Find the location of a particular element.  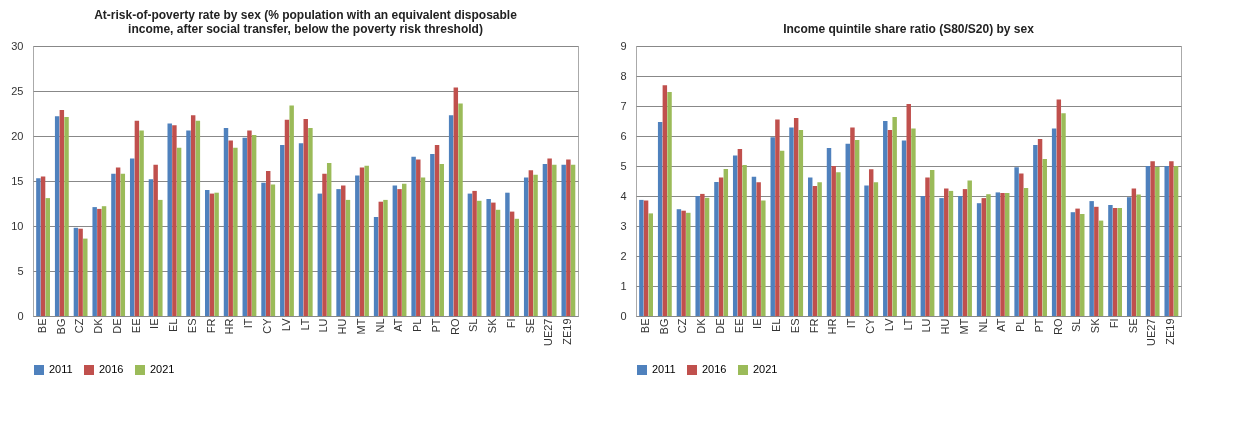

legend-label: 2021 is located at coordinates (765, 369).